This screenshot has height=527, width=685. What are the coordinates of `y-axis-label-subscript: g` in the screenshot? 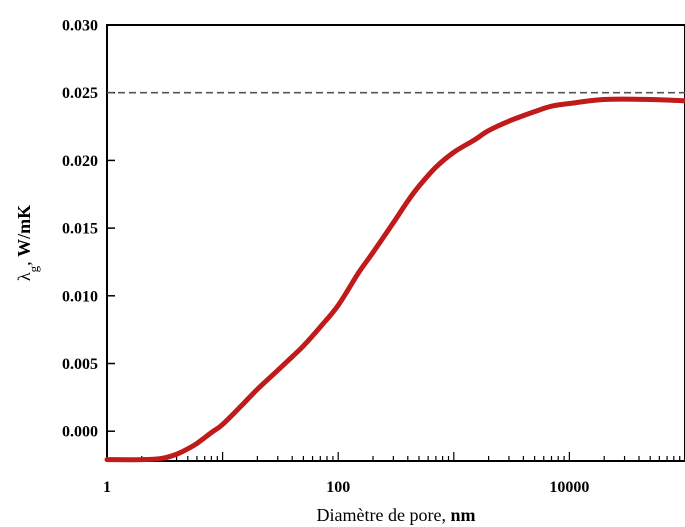 It's located at (33, 268).